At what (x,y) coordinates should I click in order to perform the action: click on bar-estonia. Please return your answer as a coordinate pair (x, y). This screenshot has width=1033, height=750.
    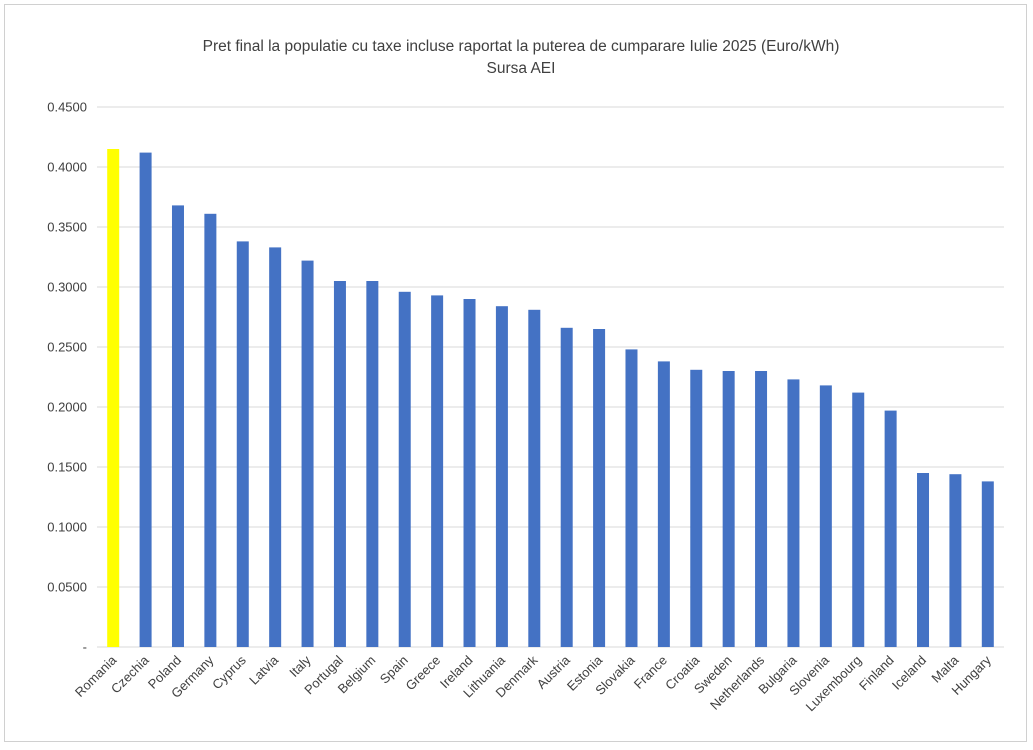
    Looking at the image, I should click on (599, 488).